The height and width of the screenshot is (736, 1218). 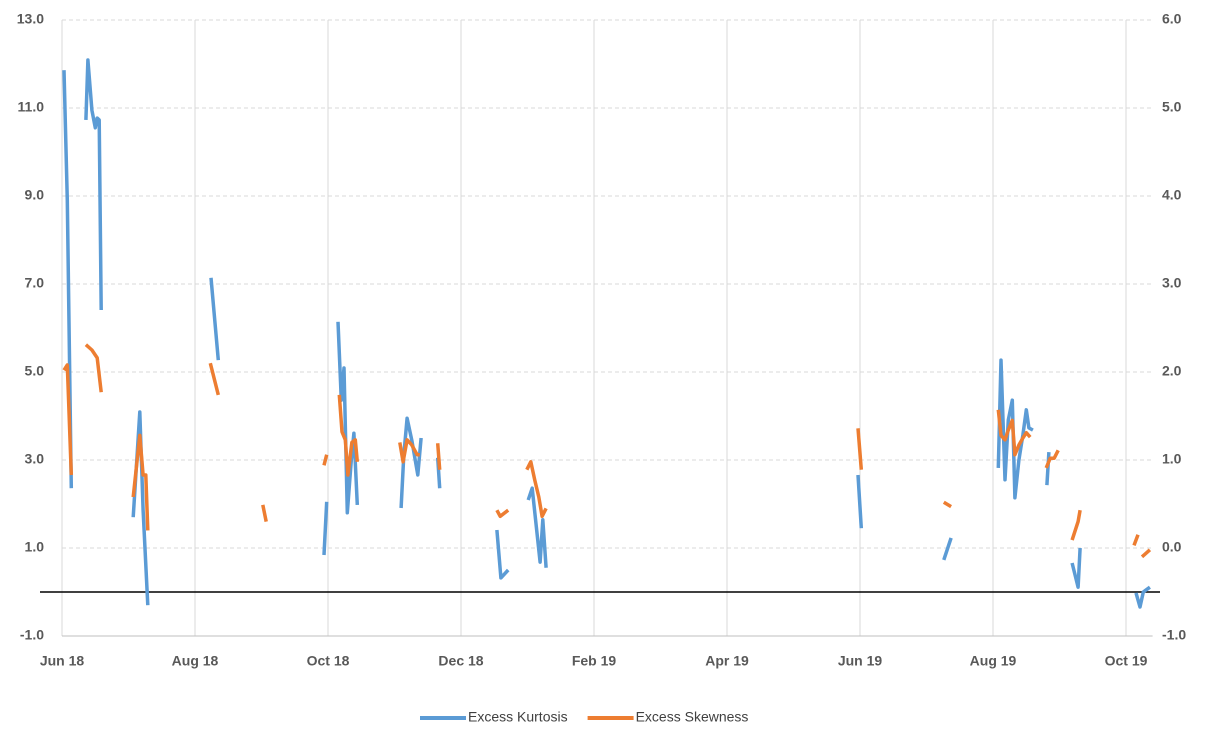 I want to click on x-tick-label: Oct 18, so click(x=328, y=661).